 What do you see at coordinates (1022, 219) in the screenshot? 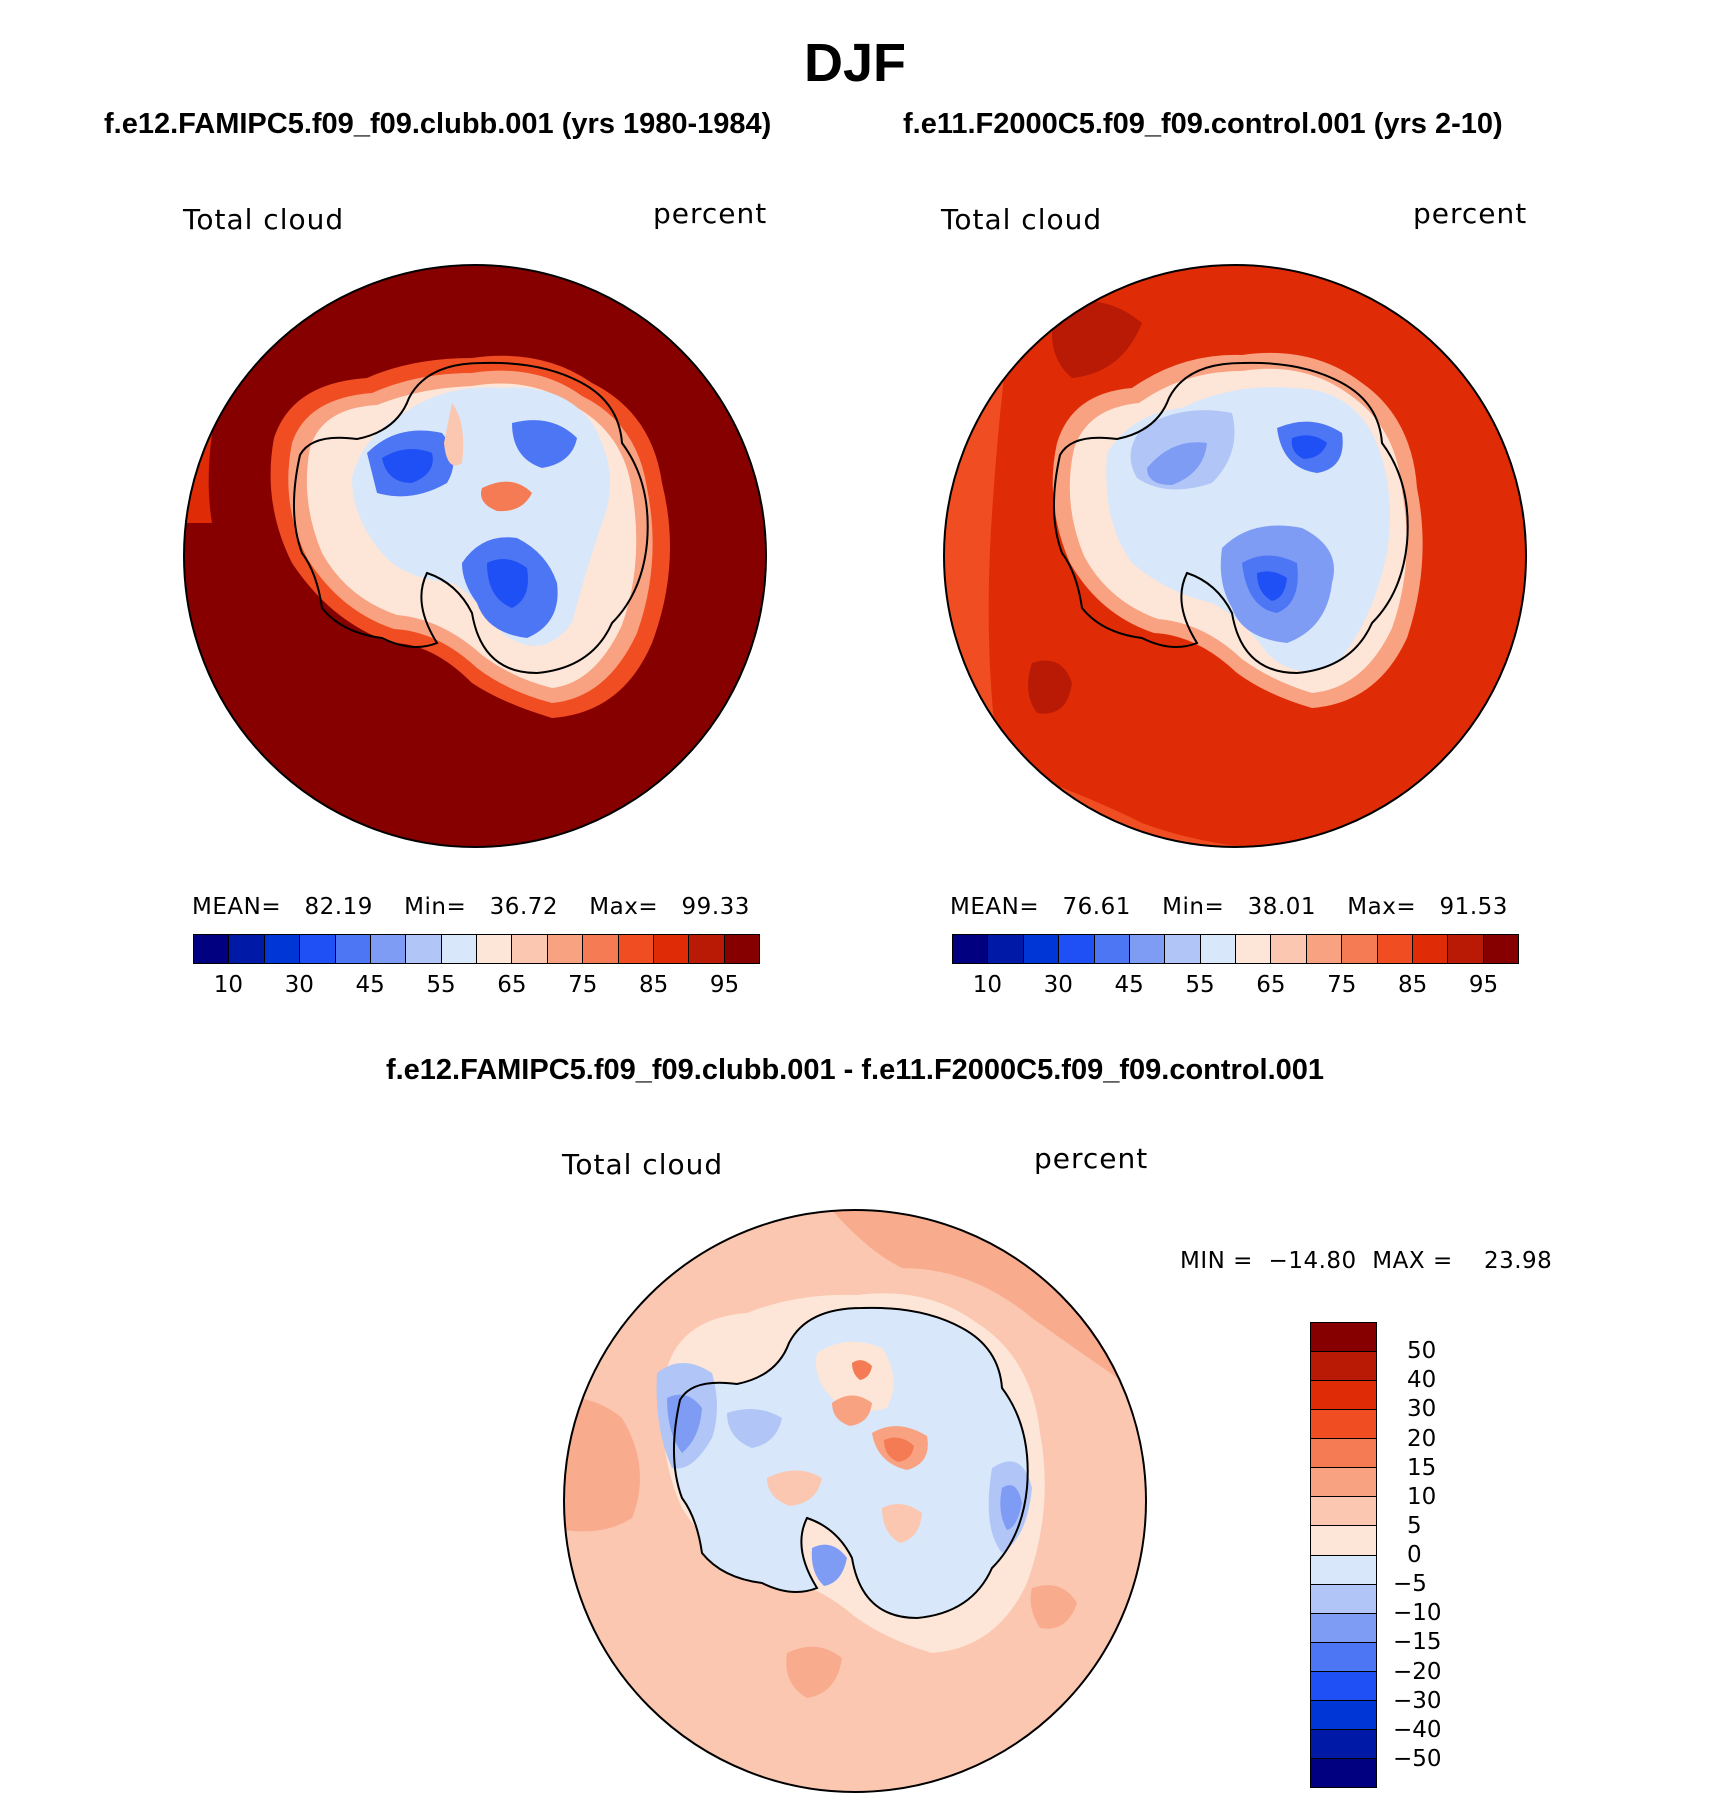
I see `right-variable-label: Total cloud` at bounding box center [1022, 219].